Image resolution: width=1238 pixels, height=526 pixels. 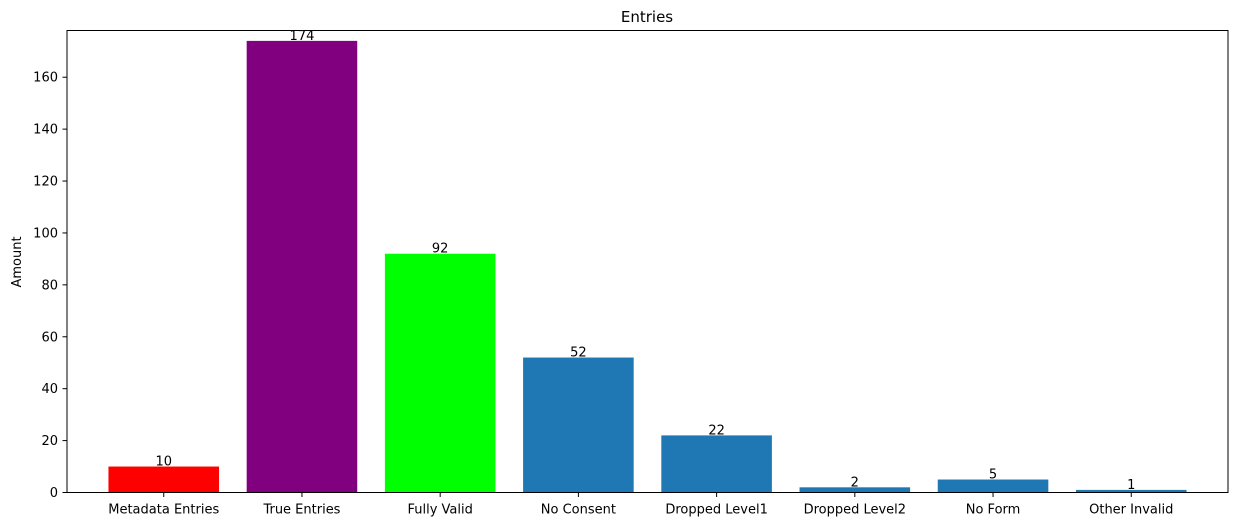 What do you see at coordinates (993, 475) in the screenshot?
I see `data-label: 5` at bounding box center [993, 475].